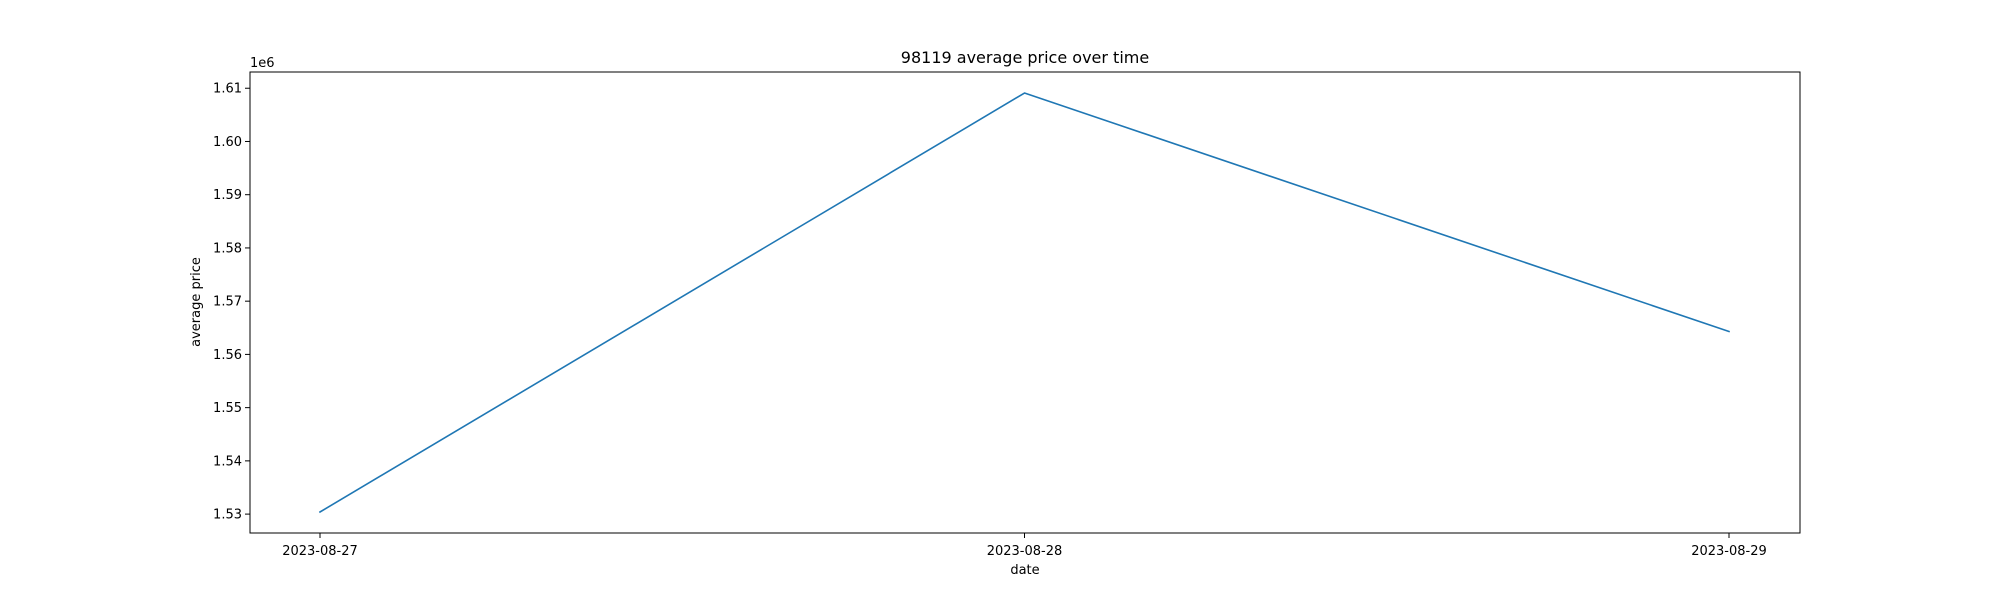  I want to click on y-axis-title: average price, so click(196, 302).